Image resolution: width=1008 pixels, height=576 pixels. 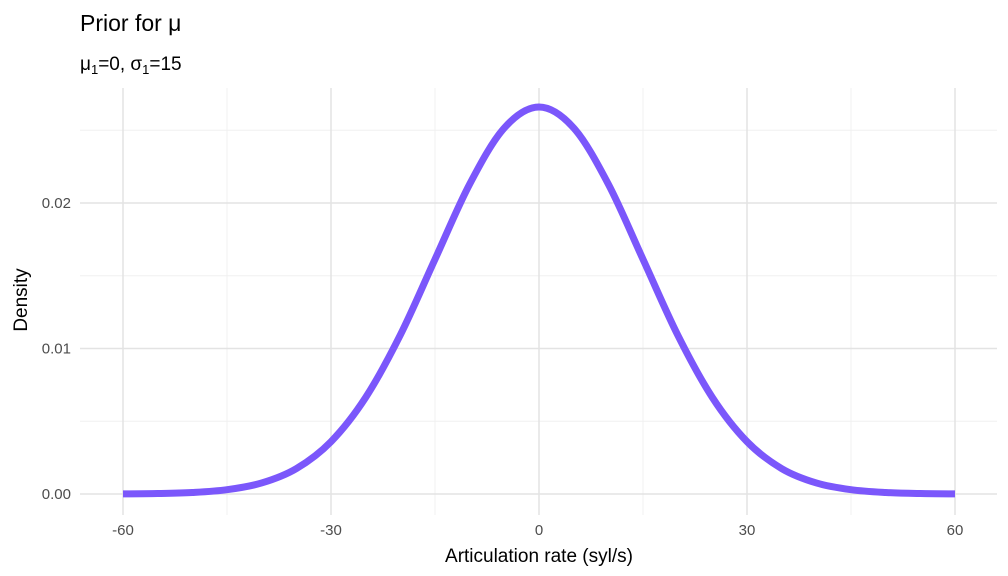 What do you see at coordinates (21, 300) in the screenshot?
I see `y-axis-title: Density` at bounding box center [21, 300].